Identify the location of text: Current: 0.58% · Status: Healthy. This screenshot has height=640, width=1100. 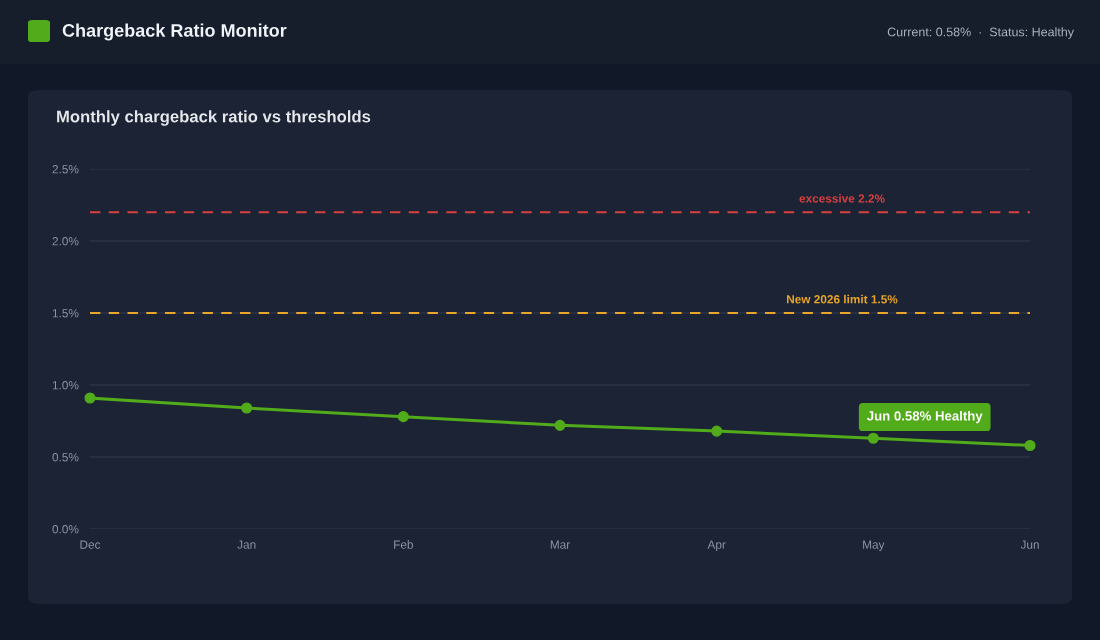
(980, 33).